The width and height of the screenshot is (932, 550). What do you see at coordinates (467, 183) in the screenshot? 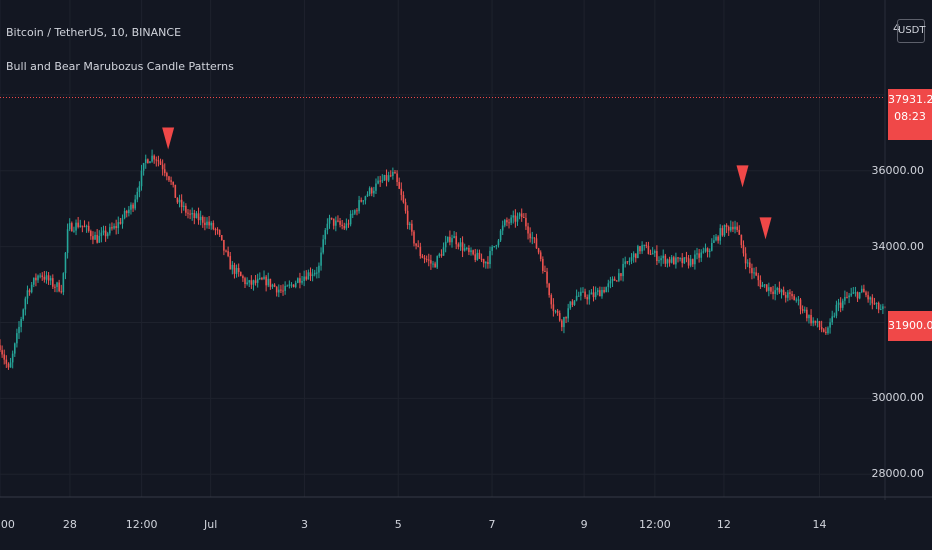
I see `bear-marubozu-markers` at bounding box center [467, 183].